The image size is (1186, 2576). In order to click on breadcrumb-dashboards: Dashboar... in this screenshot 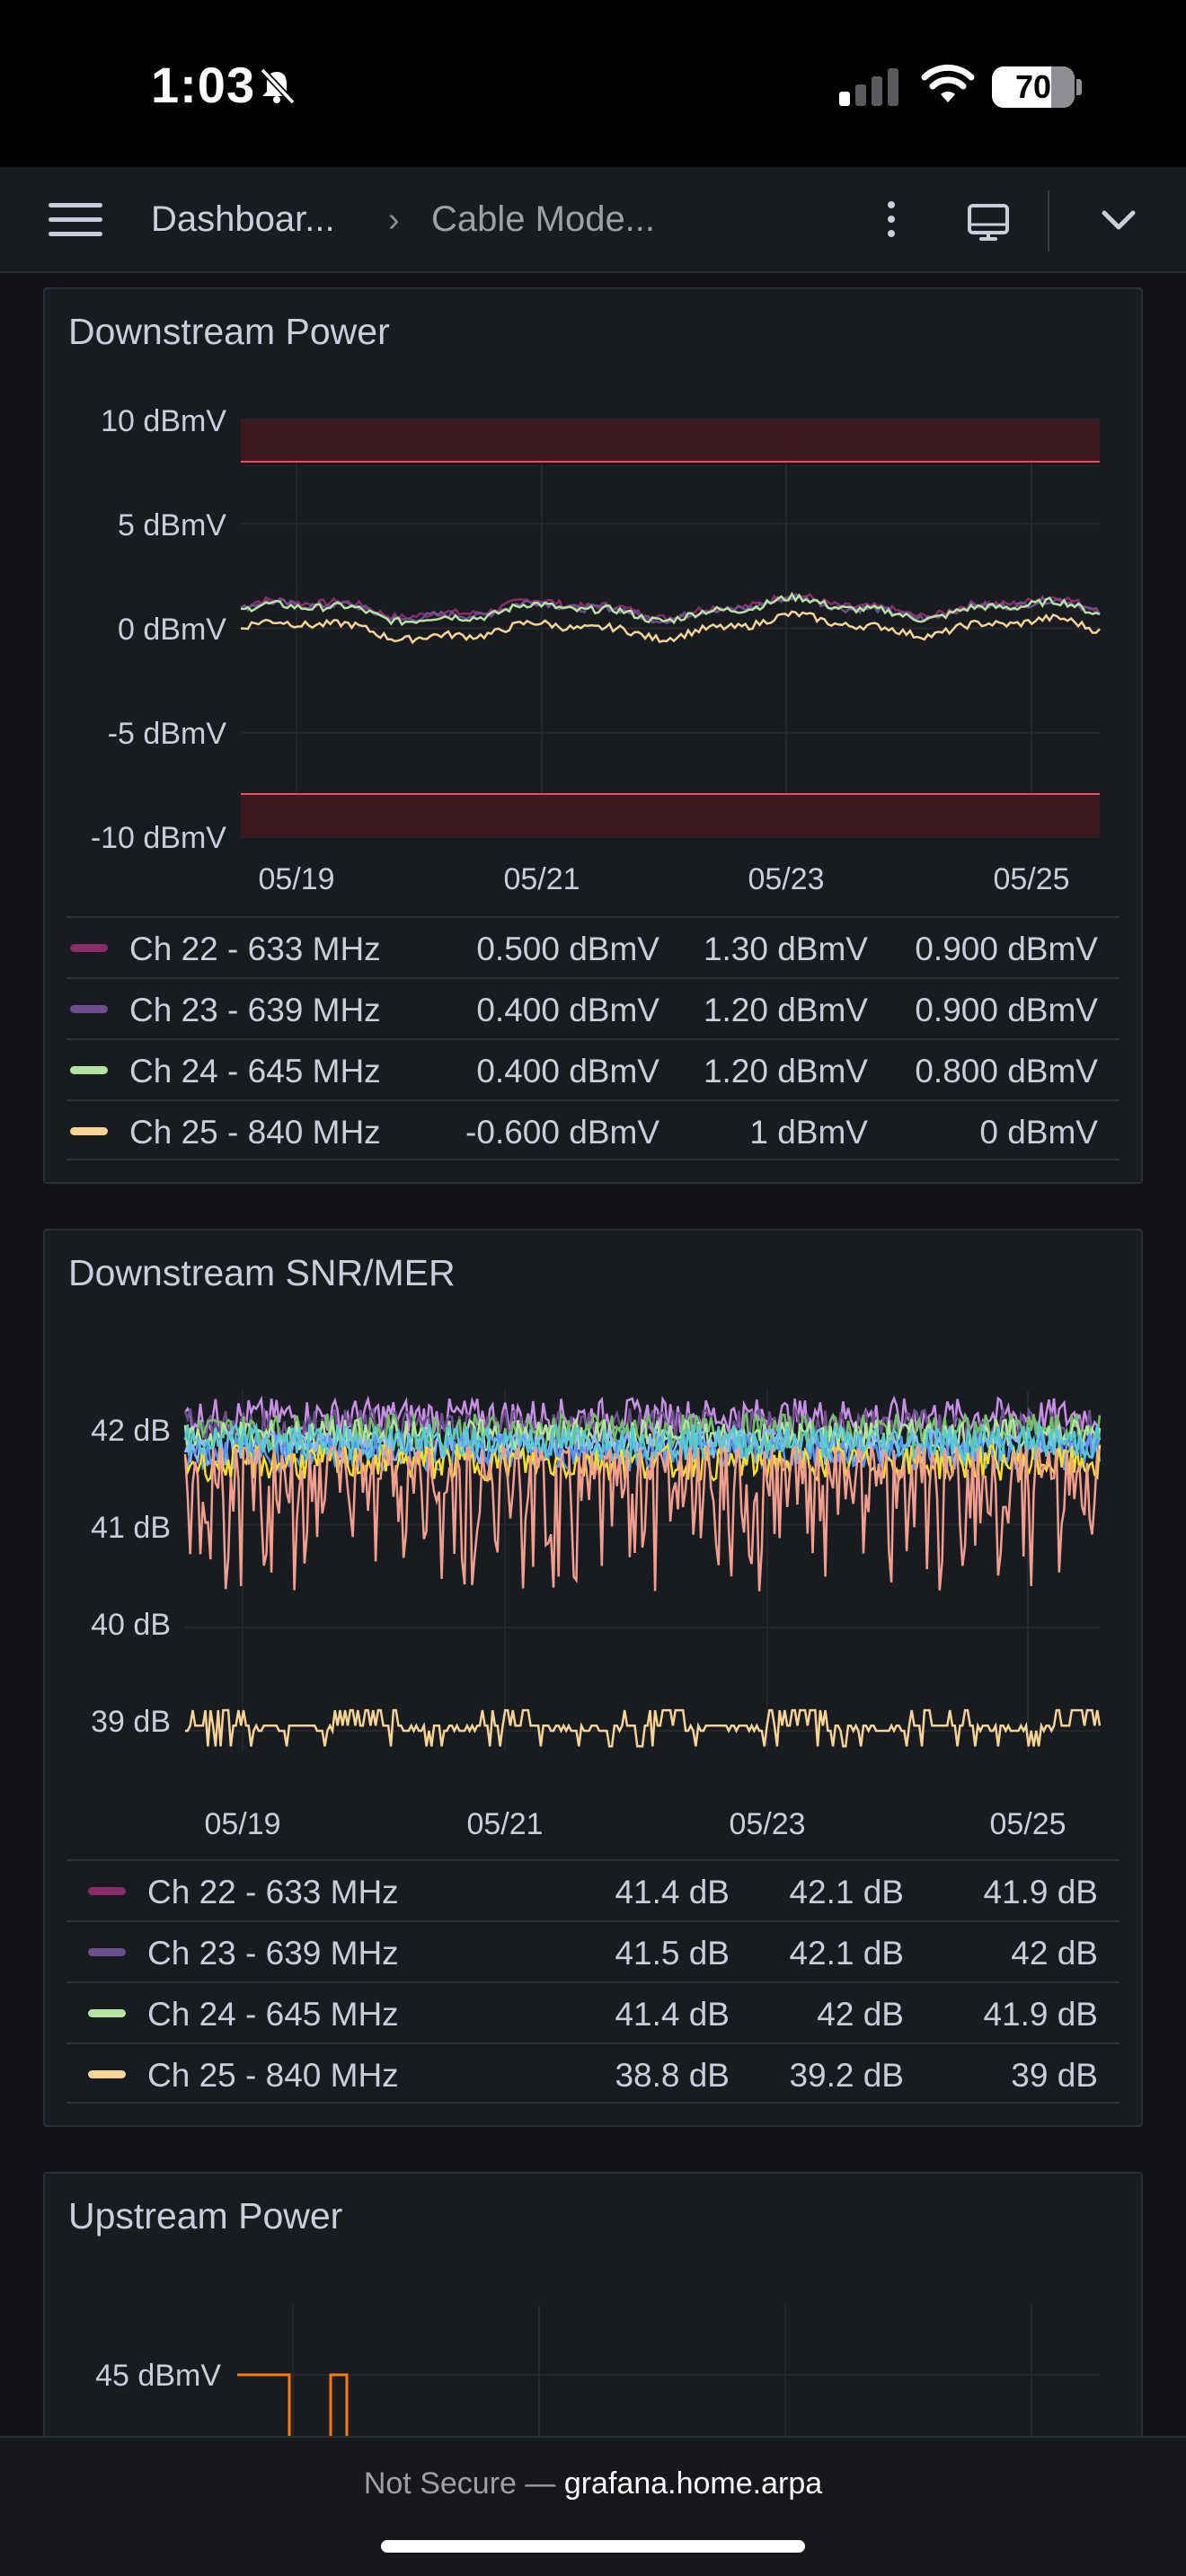, I will do `click(243, 219)`.